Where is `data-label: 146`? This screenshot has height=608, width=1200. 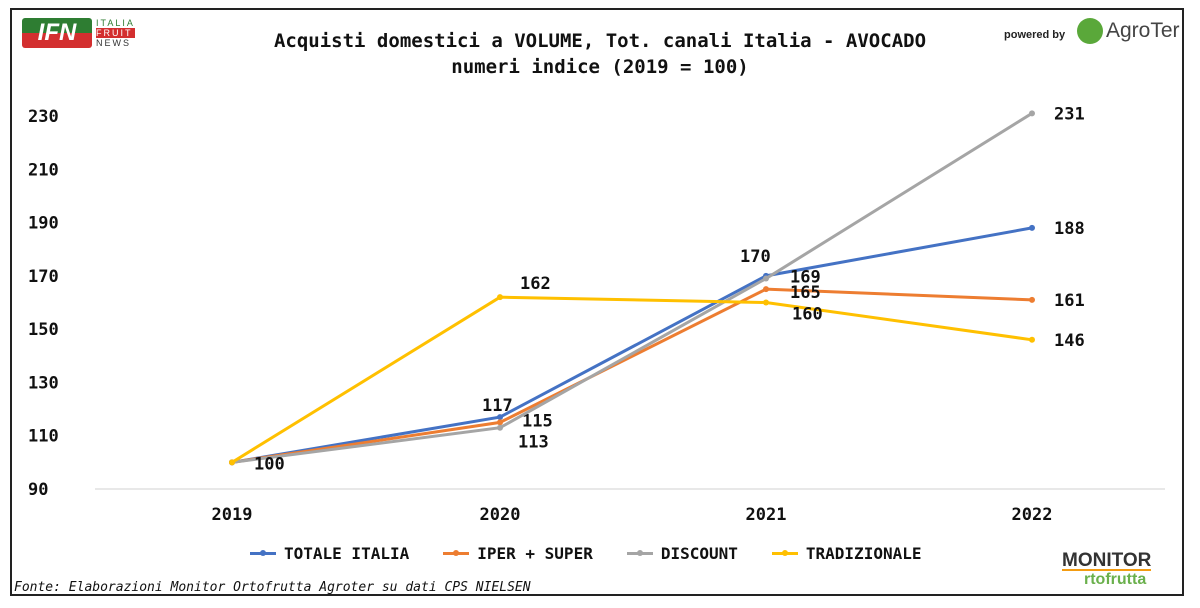 data-label: 146 is located at coordinates (1069, 341).